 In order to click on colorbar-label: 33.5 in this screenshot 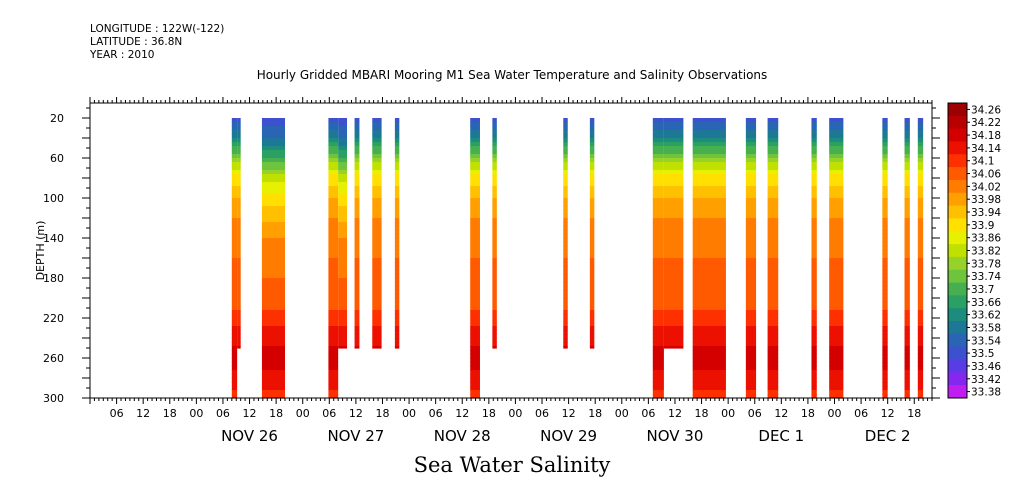, I will do `click(982, 354)`.